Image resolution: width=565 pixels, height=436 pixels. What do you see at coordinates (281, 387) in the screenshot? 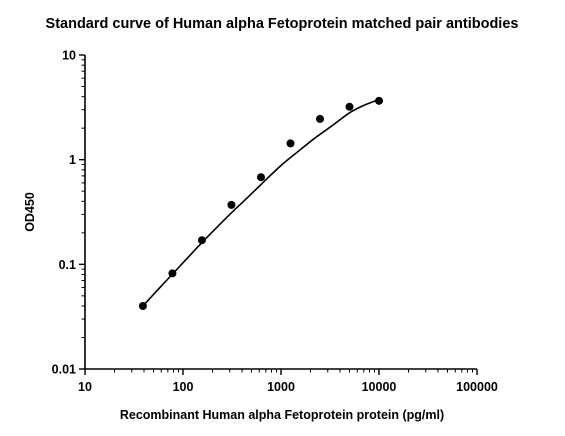
I see `x-tick-label: 1000` at bounding box center [281, 387].